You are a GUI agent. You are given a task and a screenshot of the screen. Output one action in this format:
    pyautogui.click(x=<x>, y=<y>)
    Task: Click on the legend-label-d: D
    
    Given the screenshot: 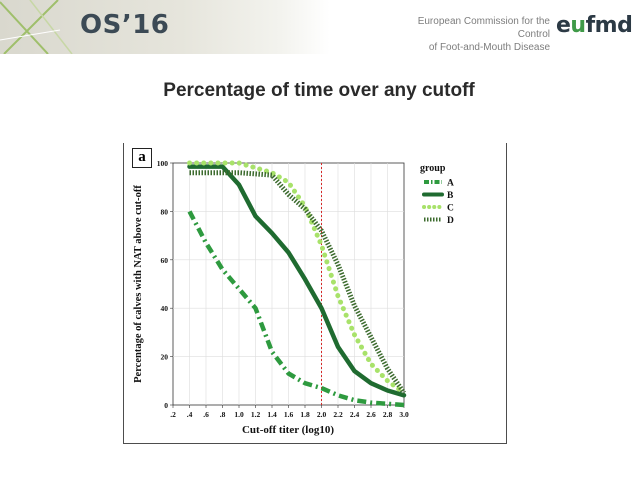 What is the action you would take?
    pyautogui.click(x=450, y=221)
    